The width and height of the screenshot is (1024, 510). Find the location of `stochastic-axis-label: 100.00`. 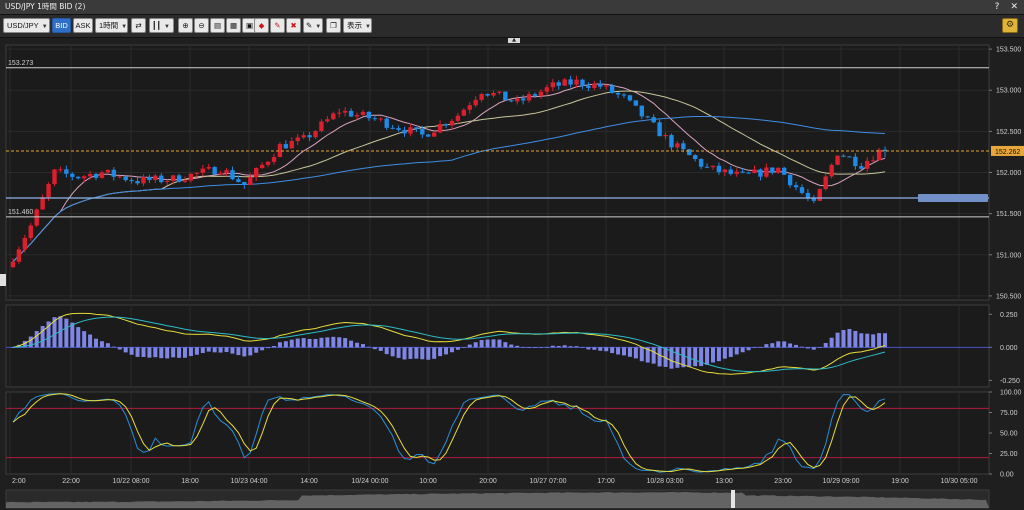

stochastic-axis-label: 100.00 is located at coordinates (1011, 393).